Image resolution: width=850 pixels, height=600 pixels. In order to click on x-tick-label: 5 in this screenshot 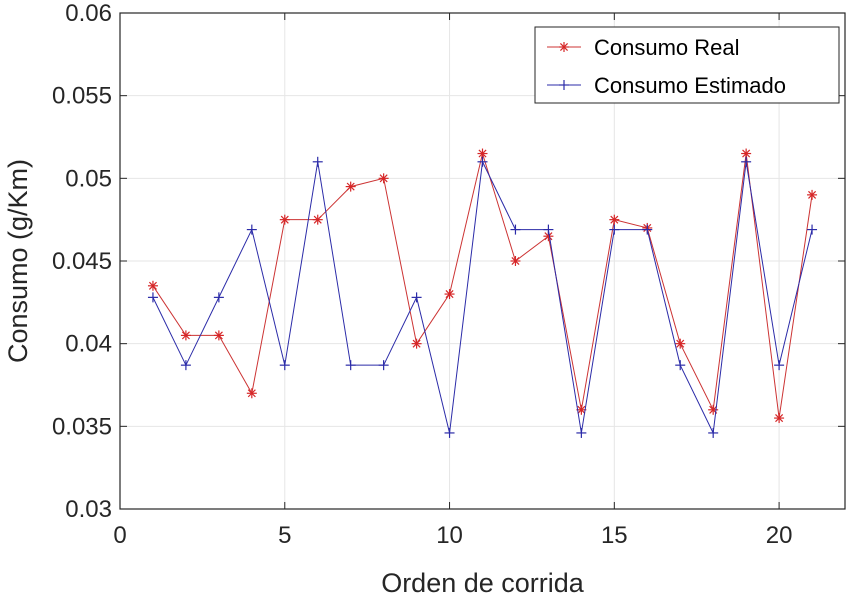, I will do `click(284, 535)`.